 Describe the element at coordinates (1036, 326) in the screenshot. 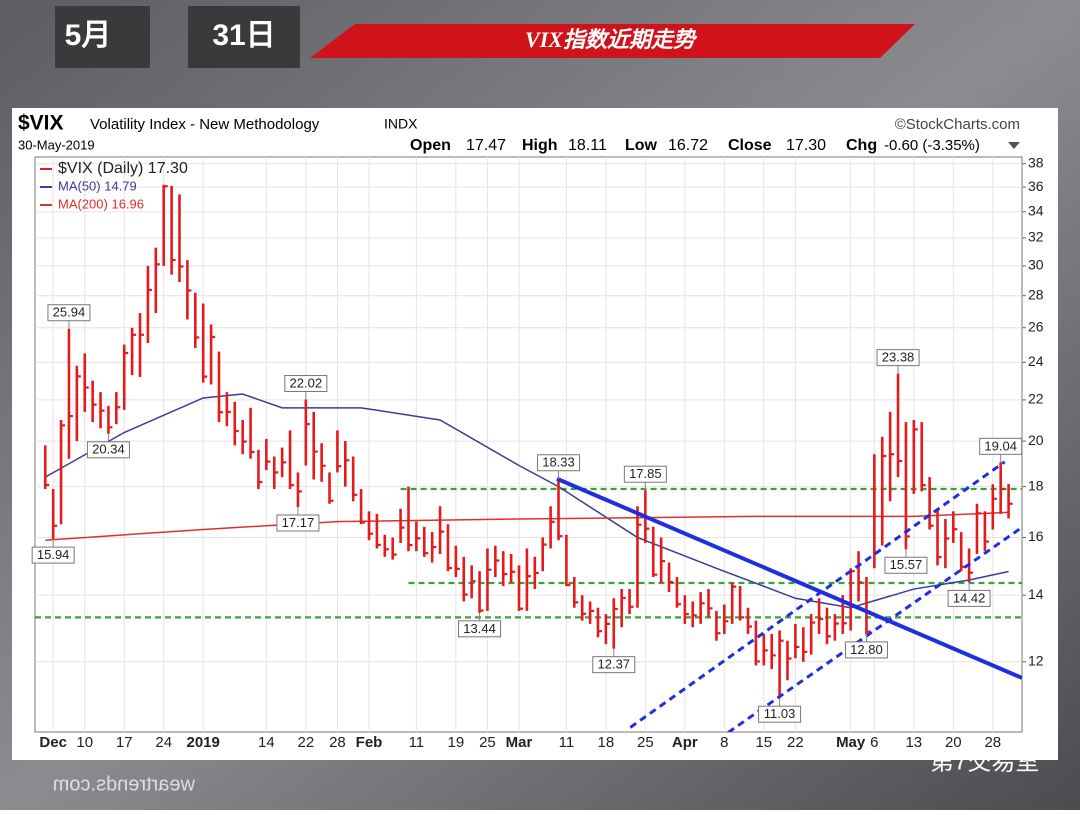

I see `y-tick-label: 26` at that location.